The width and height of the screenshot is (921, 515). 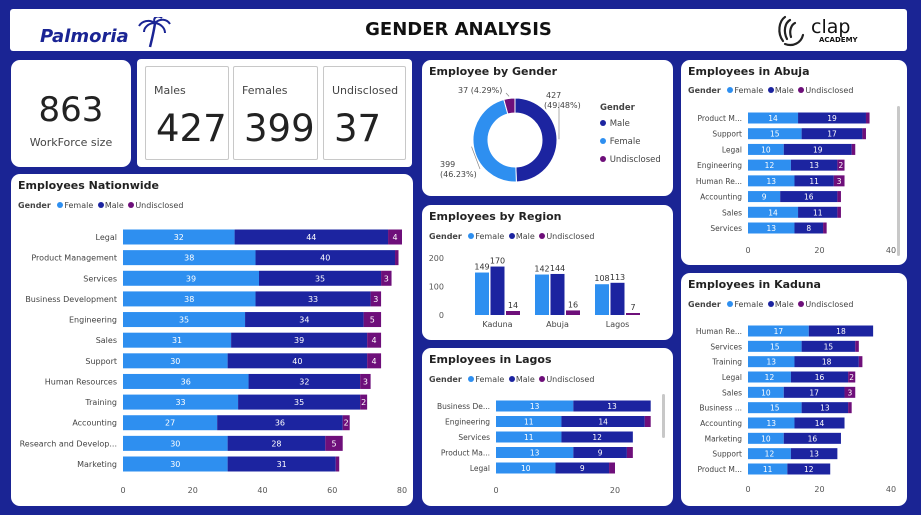 What do you see at coordinates (898, 181) in the screenshot?
I see `abuja-scrollbar` at bounding box center [898, 181].